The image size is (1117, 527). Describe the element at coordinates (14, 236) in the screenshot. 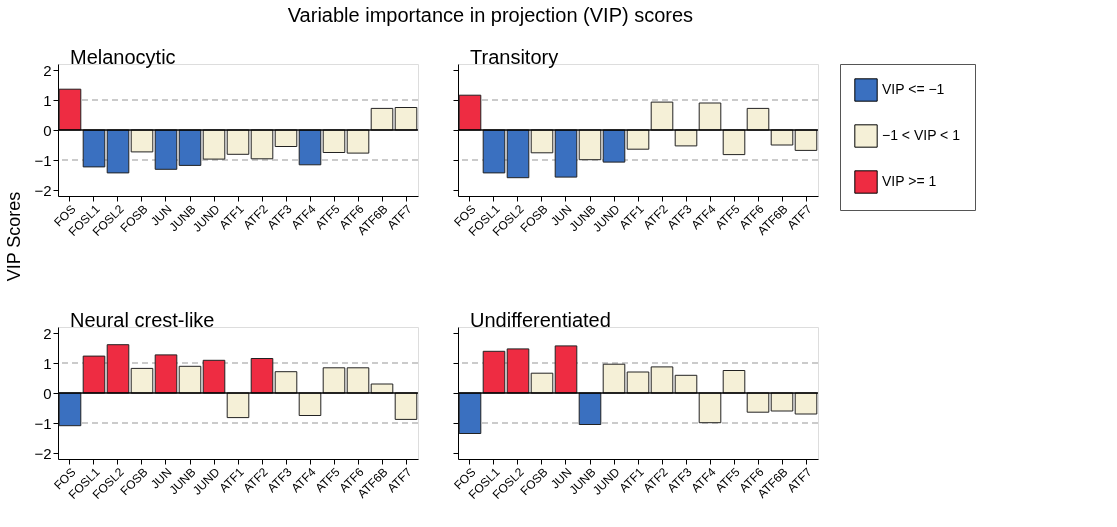

I see `y-axis-title: VIP Scores` at that location.